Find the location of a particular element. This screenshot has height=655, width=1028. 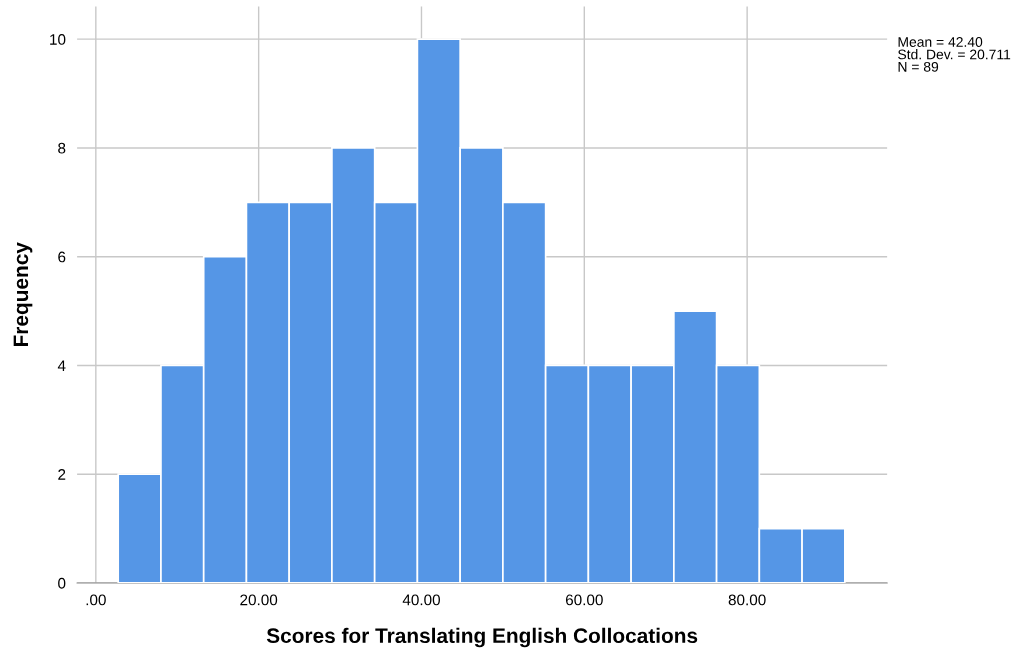

y-tick-label: 10 is located at coordinates (58, 39).